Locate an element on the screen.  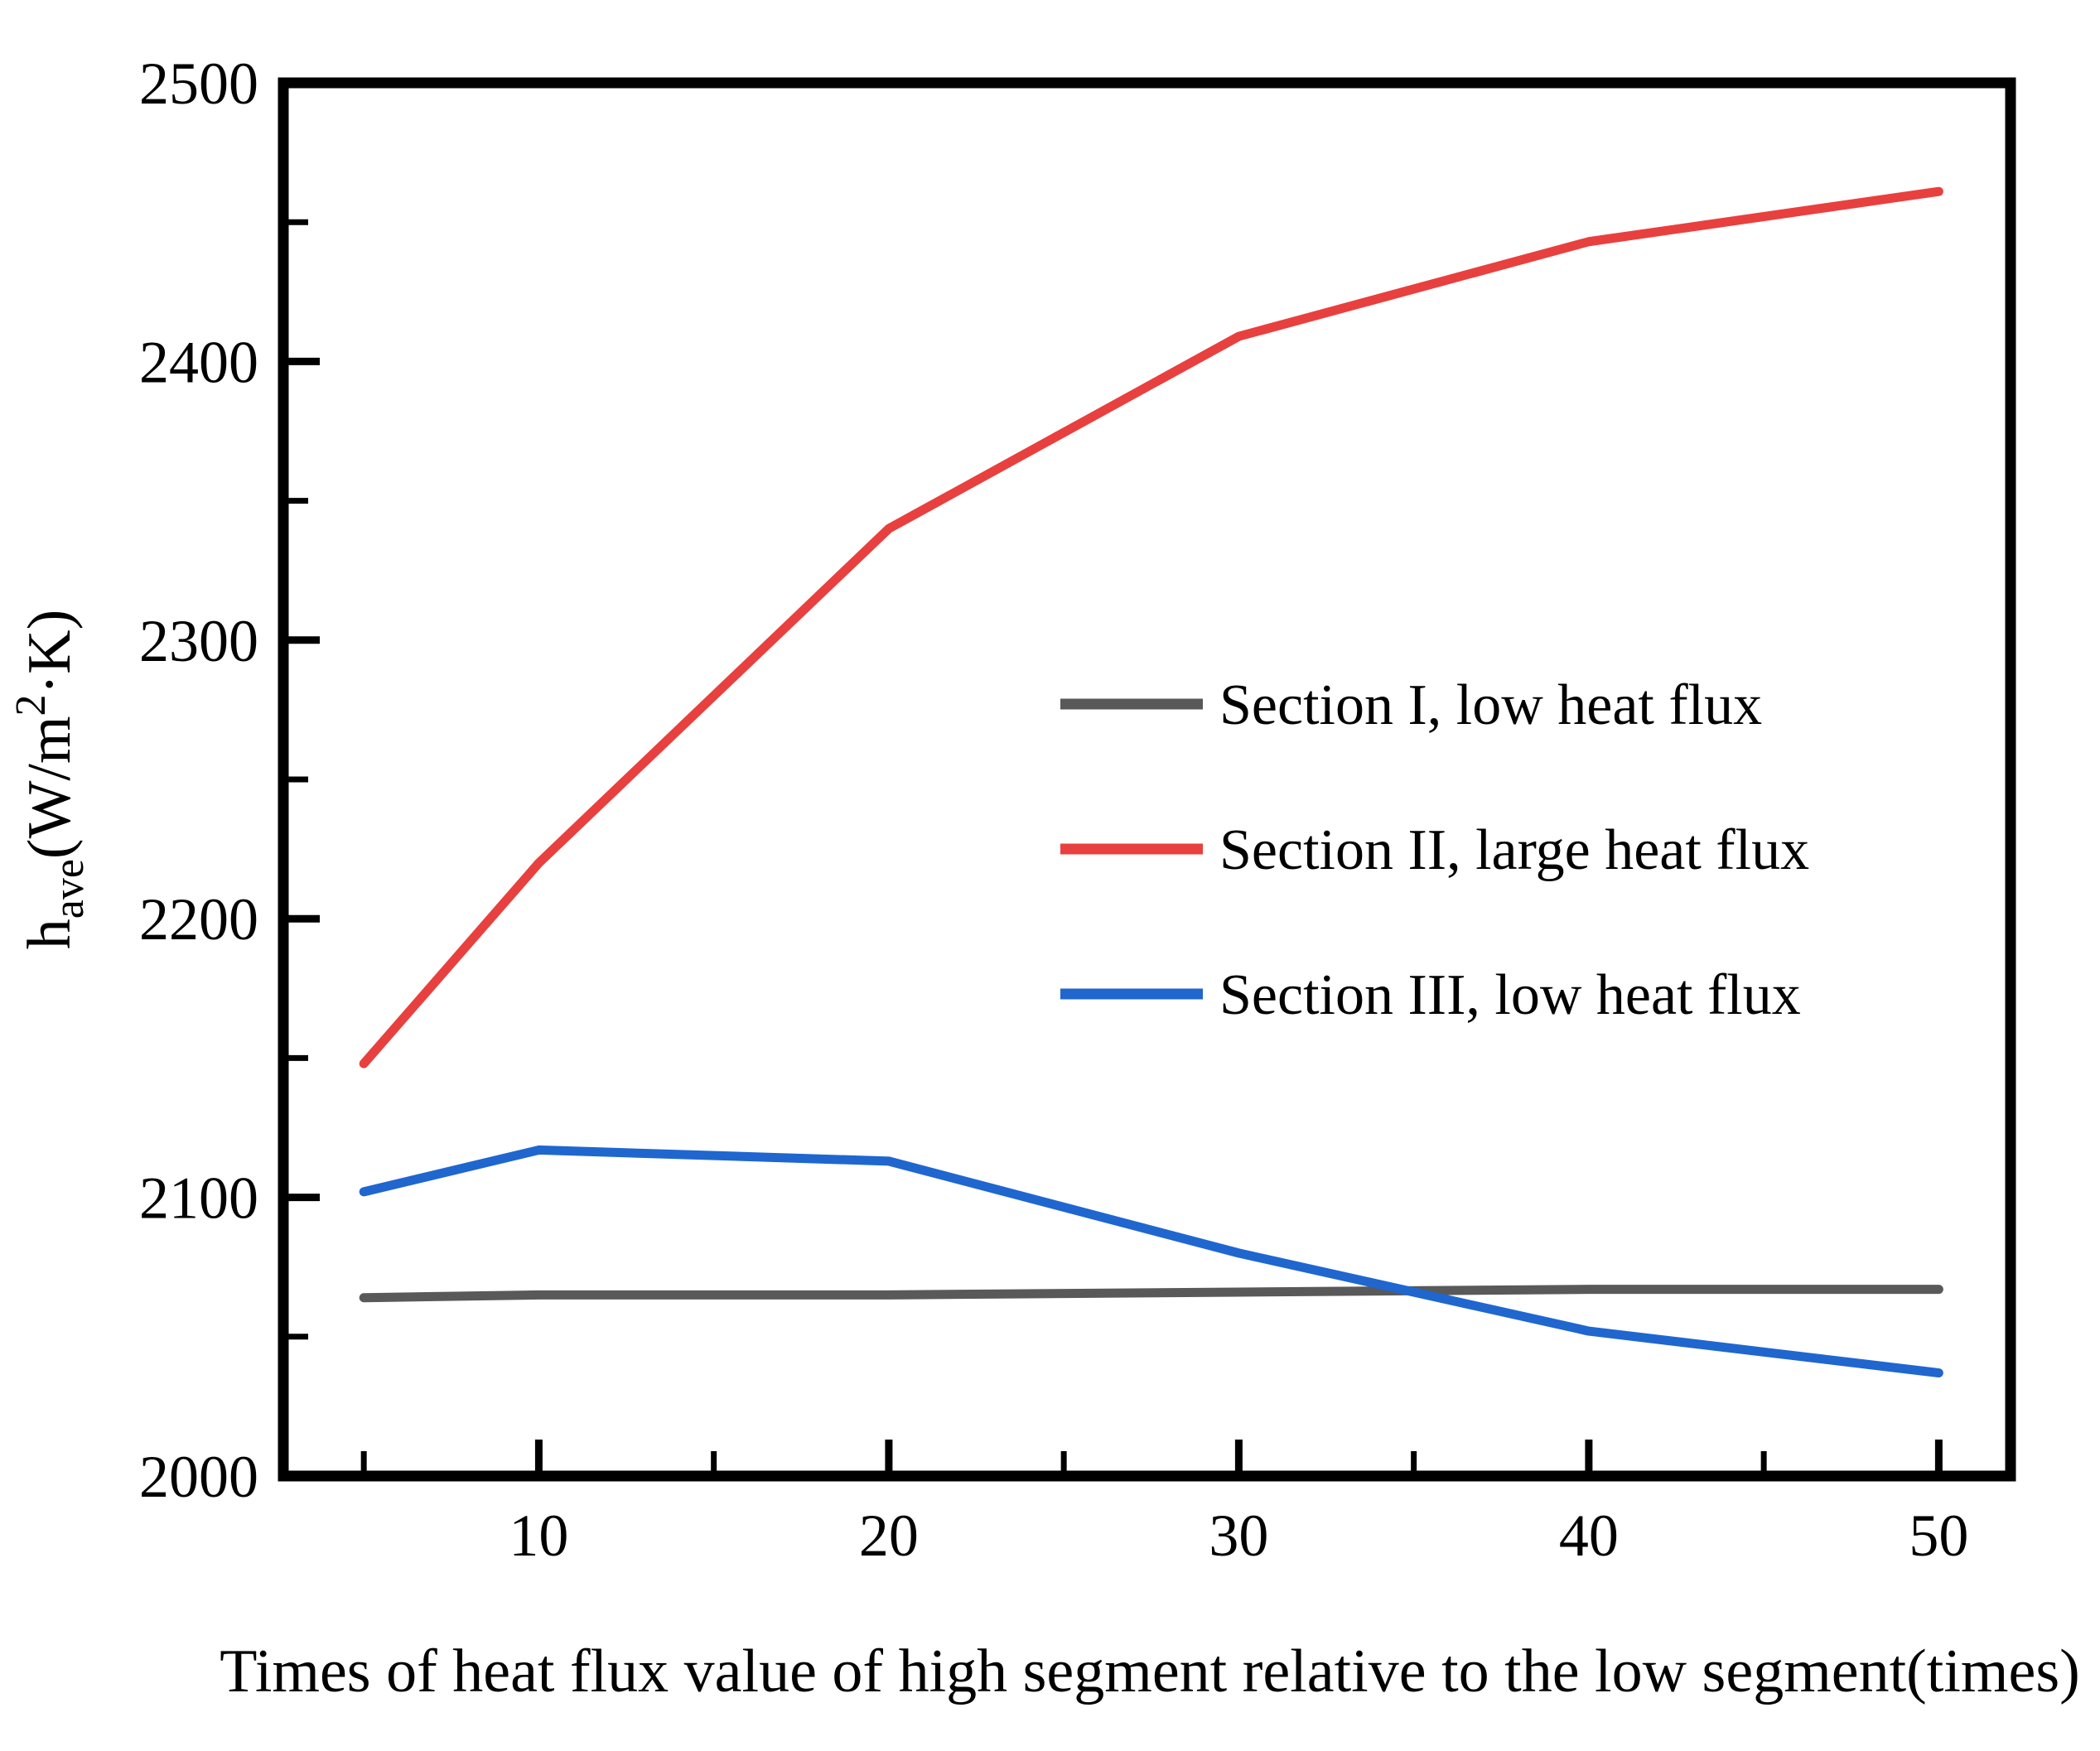
y-minor-ticks is located at coordinates (298, 779).